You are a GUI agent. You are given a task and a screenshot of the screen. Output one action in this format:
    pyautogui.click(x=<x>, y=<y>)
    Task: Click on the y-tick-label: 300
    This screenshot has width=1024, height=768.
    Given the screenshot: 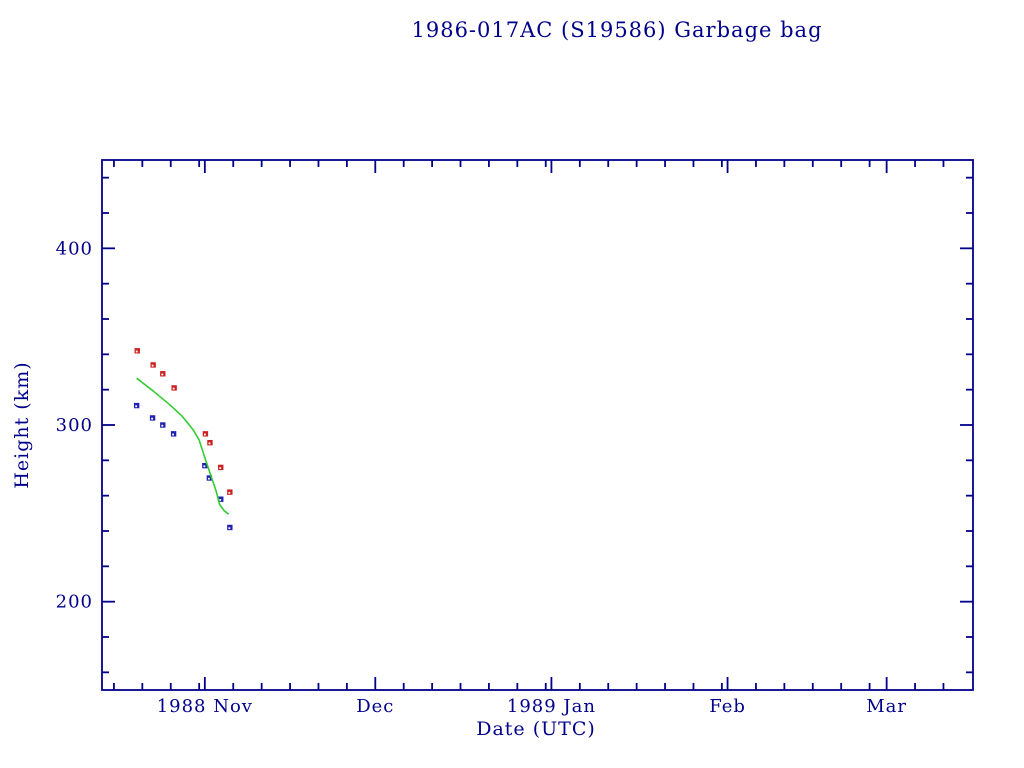 What is the action you would take?
    pyautogui.click(x=74, y=425)
    